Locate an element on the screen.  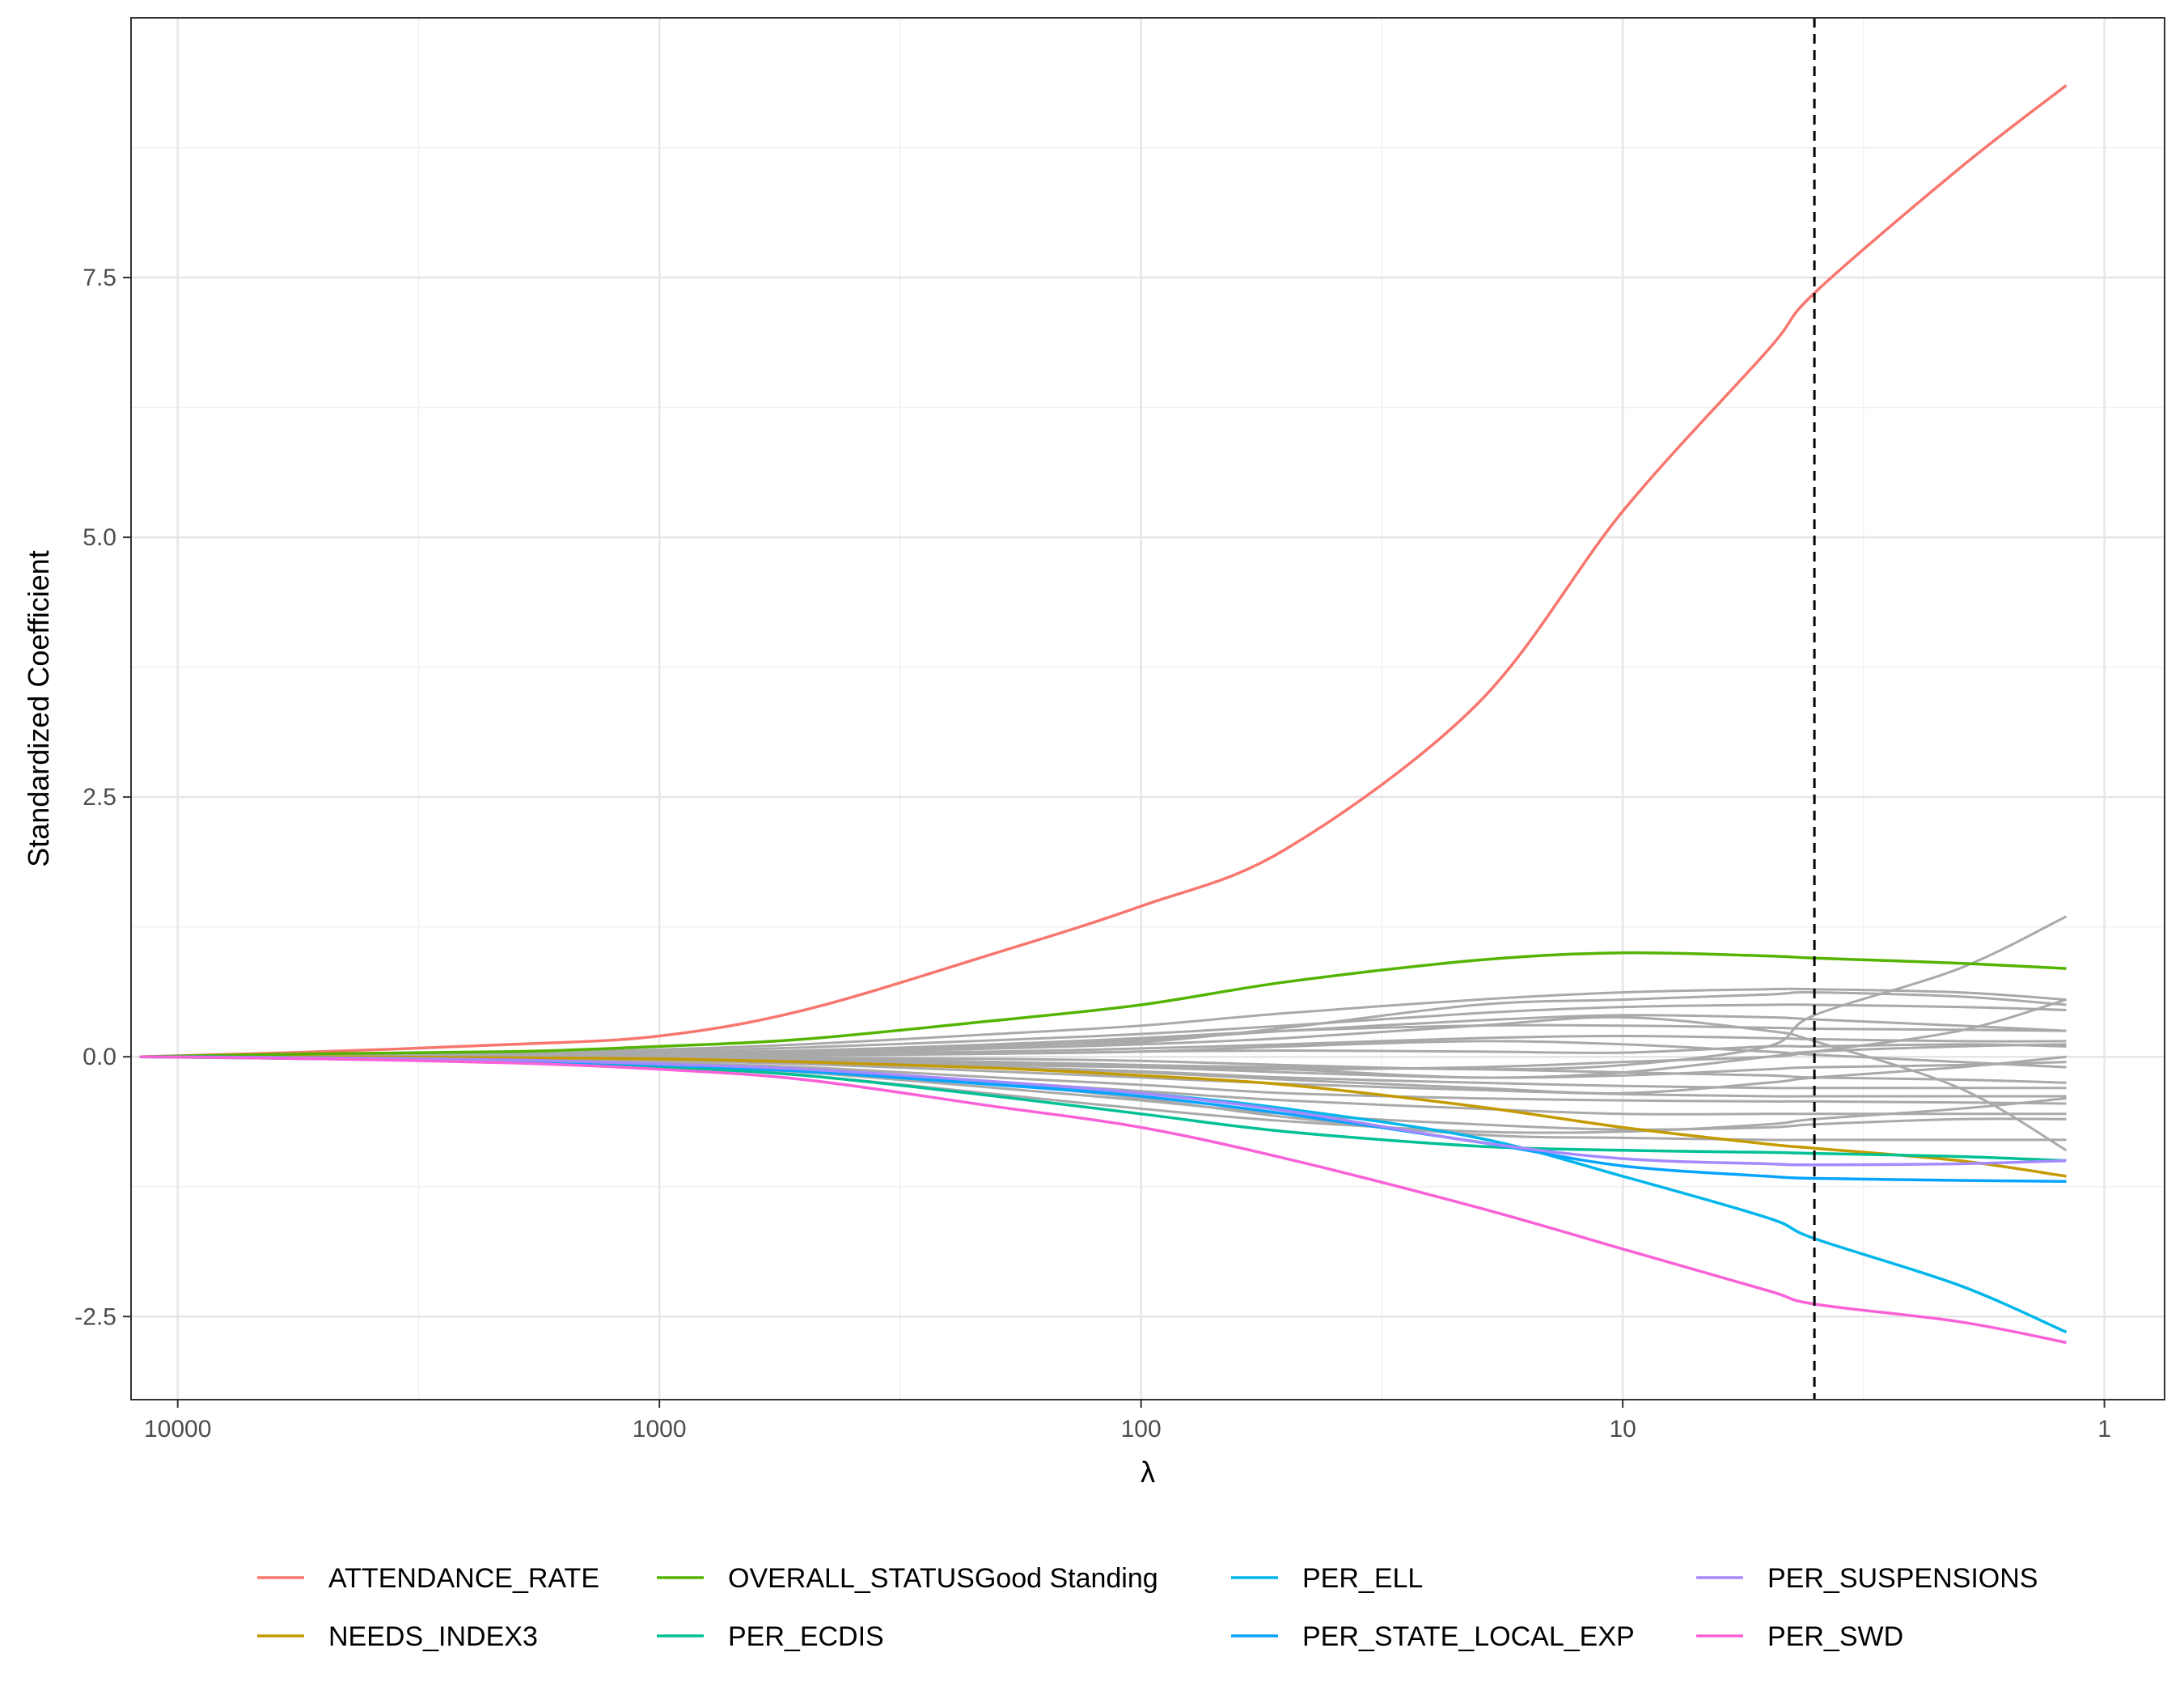
legend-label: PER_SWD is located at coordinates (1835, 1636).